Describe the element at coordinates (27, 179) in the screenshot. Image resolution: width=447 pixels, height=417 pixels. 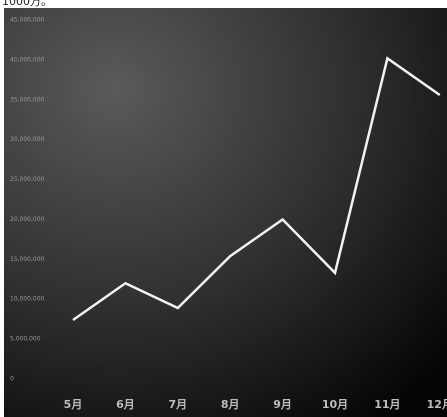
I see `y-tick-label: 25,000,000` at that location.